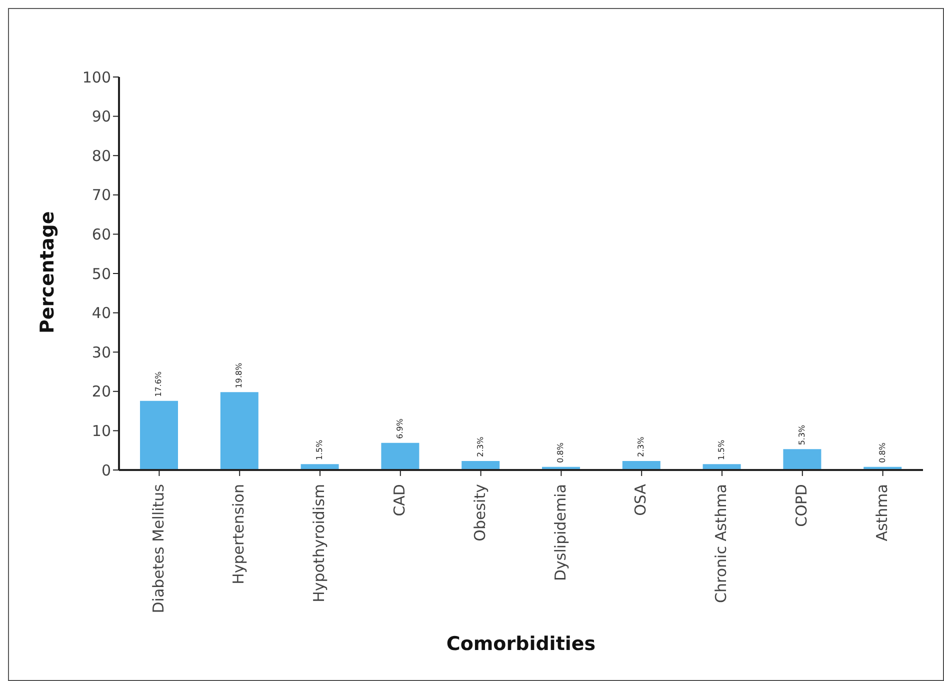 The image size is (944, 681). Describe the element at coordinates (106, 470) in the screenshot. I see `y-tick-label: 0` at that location.